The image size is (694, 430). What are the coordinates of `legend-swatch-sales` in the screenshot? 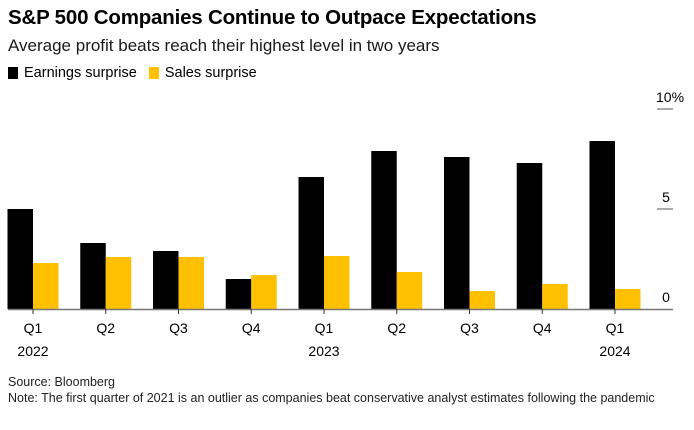 It's located at (153, 73).